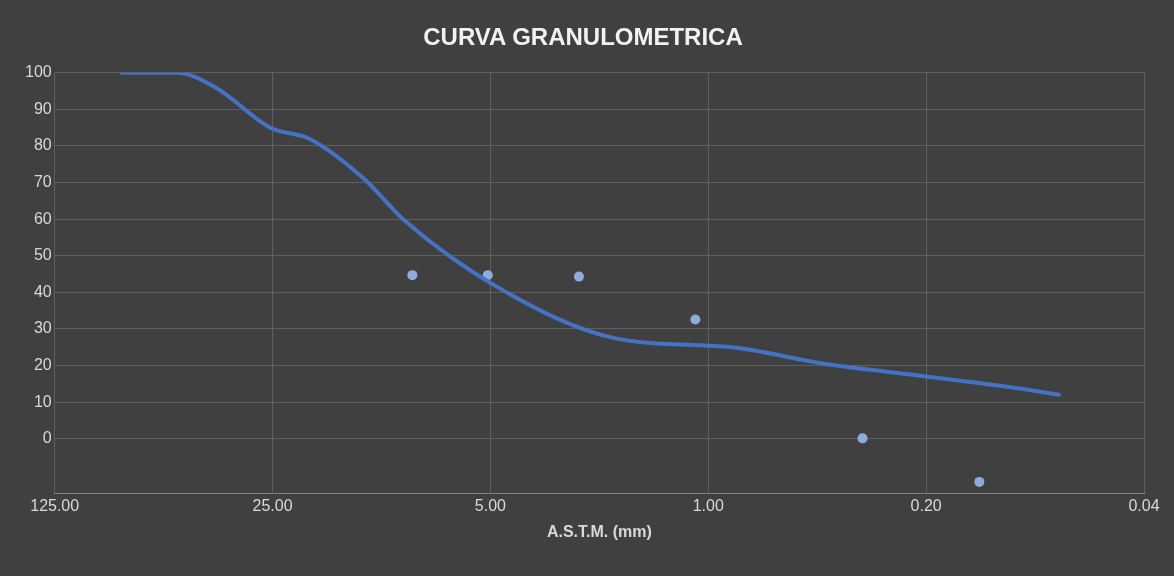 The height and width of the screenshot is (576, 1174). Describe the element at coordinates (272, 505) in the screenshot. I see `x-tick-label: 25.00` at that location.